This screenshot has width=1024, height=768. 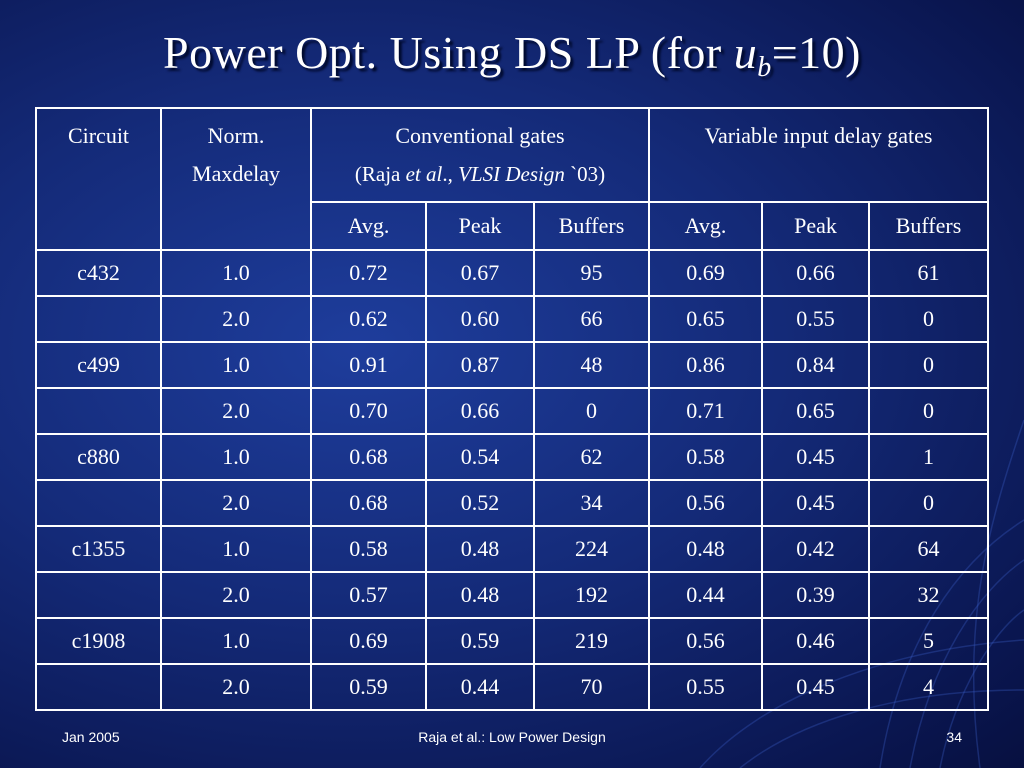 I want to click on table-row: c499 1.0 0.91 0.87 48 0.86 0.84 0, so click(x=512, y=365).